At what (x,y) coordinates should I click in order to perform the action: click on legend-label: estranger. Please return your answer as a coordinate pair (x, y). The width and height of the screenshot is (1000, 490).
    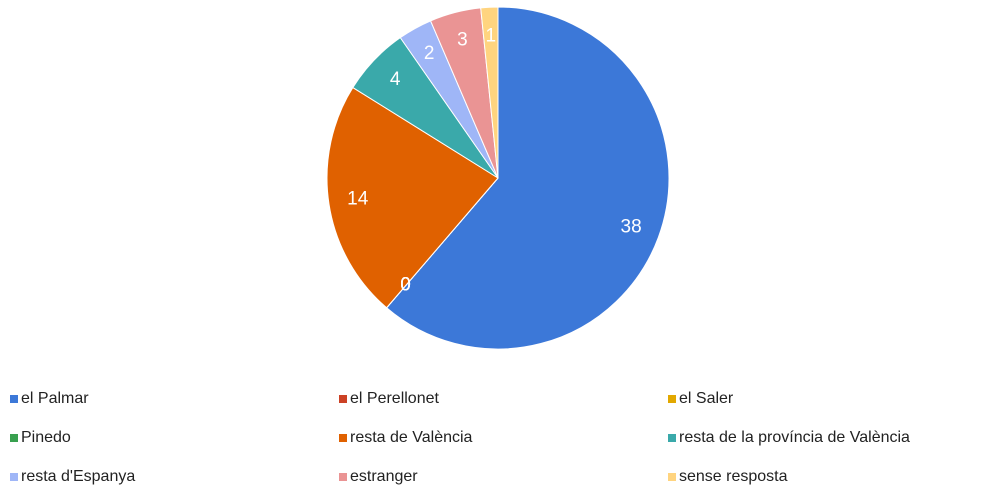
    Looking at the image, I should click on (384, 476).